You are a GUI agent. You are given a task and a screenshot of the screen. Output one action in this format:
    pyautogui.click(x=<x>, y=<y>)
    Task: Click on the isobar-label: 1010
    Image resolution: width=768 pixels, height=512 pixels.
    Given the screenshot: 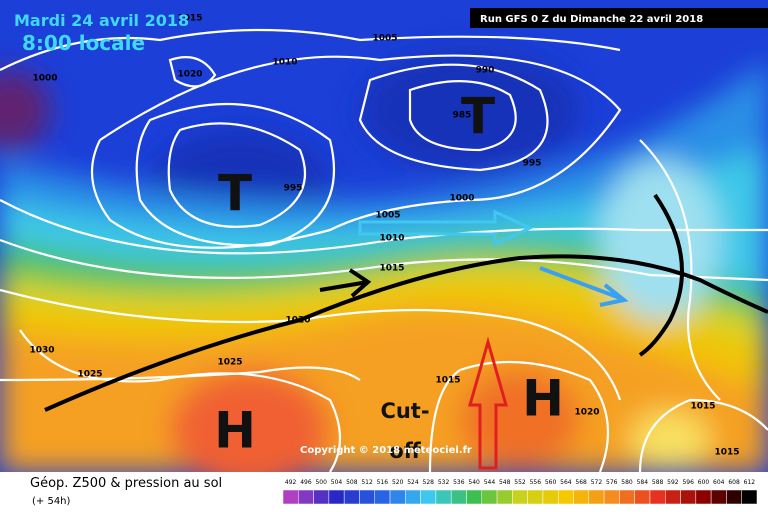 What is the action you would take?
    pyautogui.click(x=284, y=63)
    